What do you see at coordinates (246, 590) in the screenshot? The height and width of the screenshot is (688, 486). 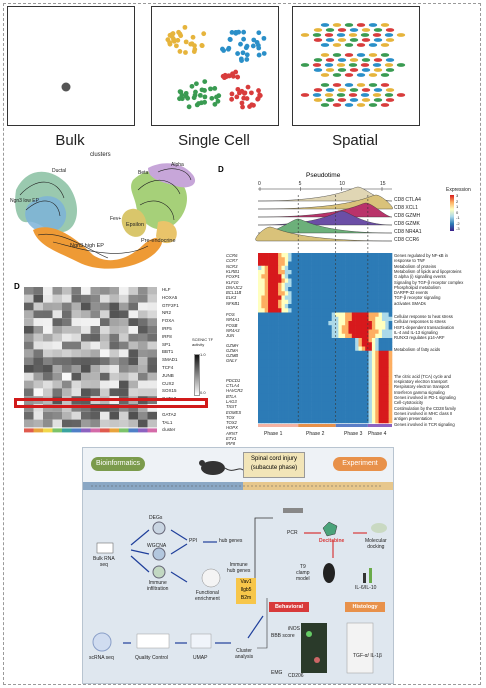 I see `hub-gene-ilgb5: Ilgb5` at bounding box center [246, 590].